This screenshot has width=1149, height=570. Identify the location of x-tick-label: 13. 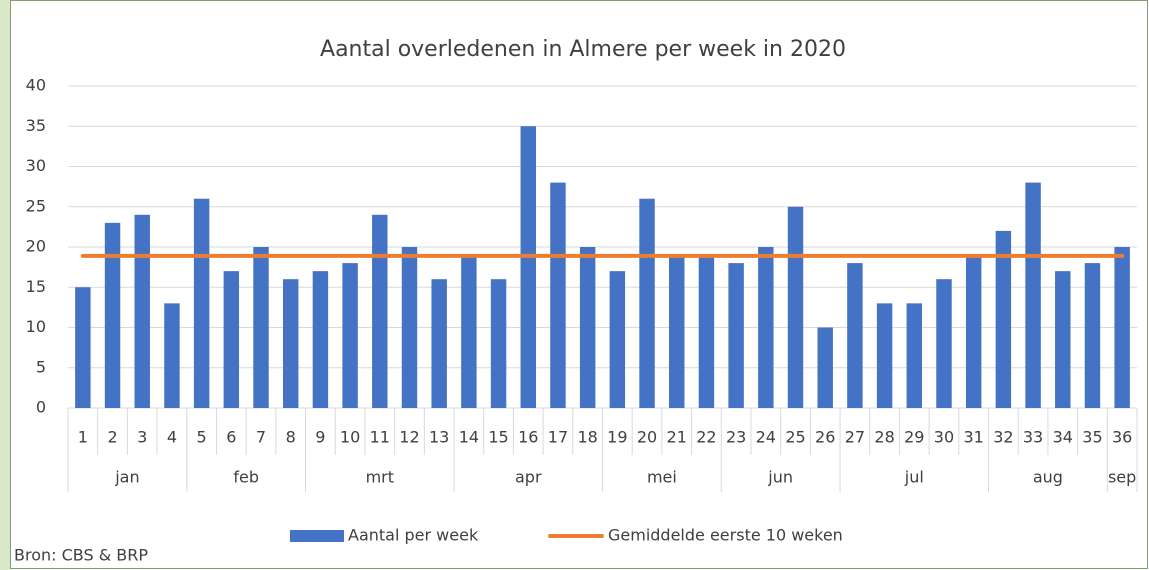
(439, 437).